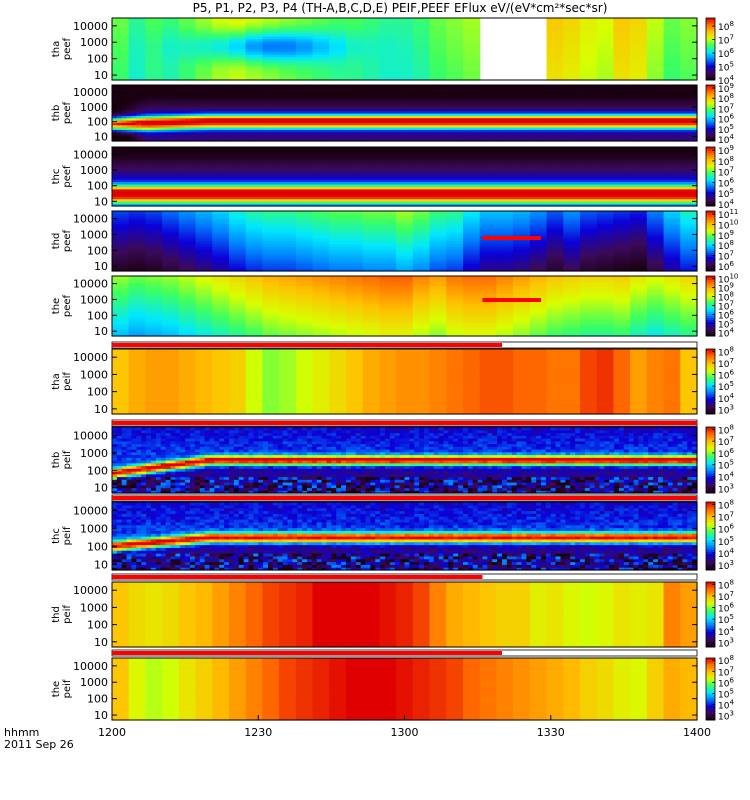 The image size is (750, 800). Describe the element at coordinates (710, 38) in the screenshot. I see `colorbar-swatch` at that location.